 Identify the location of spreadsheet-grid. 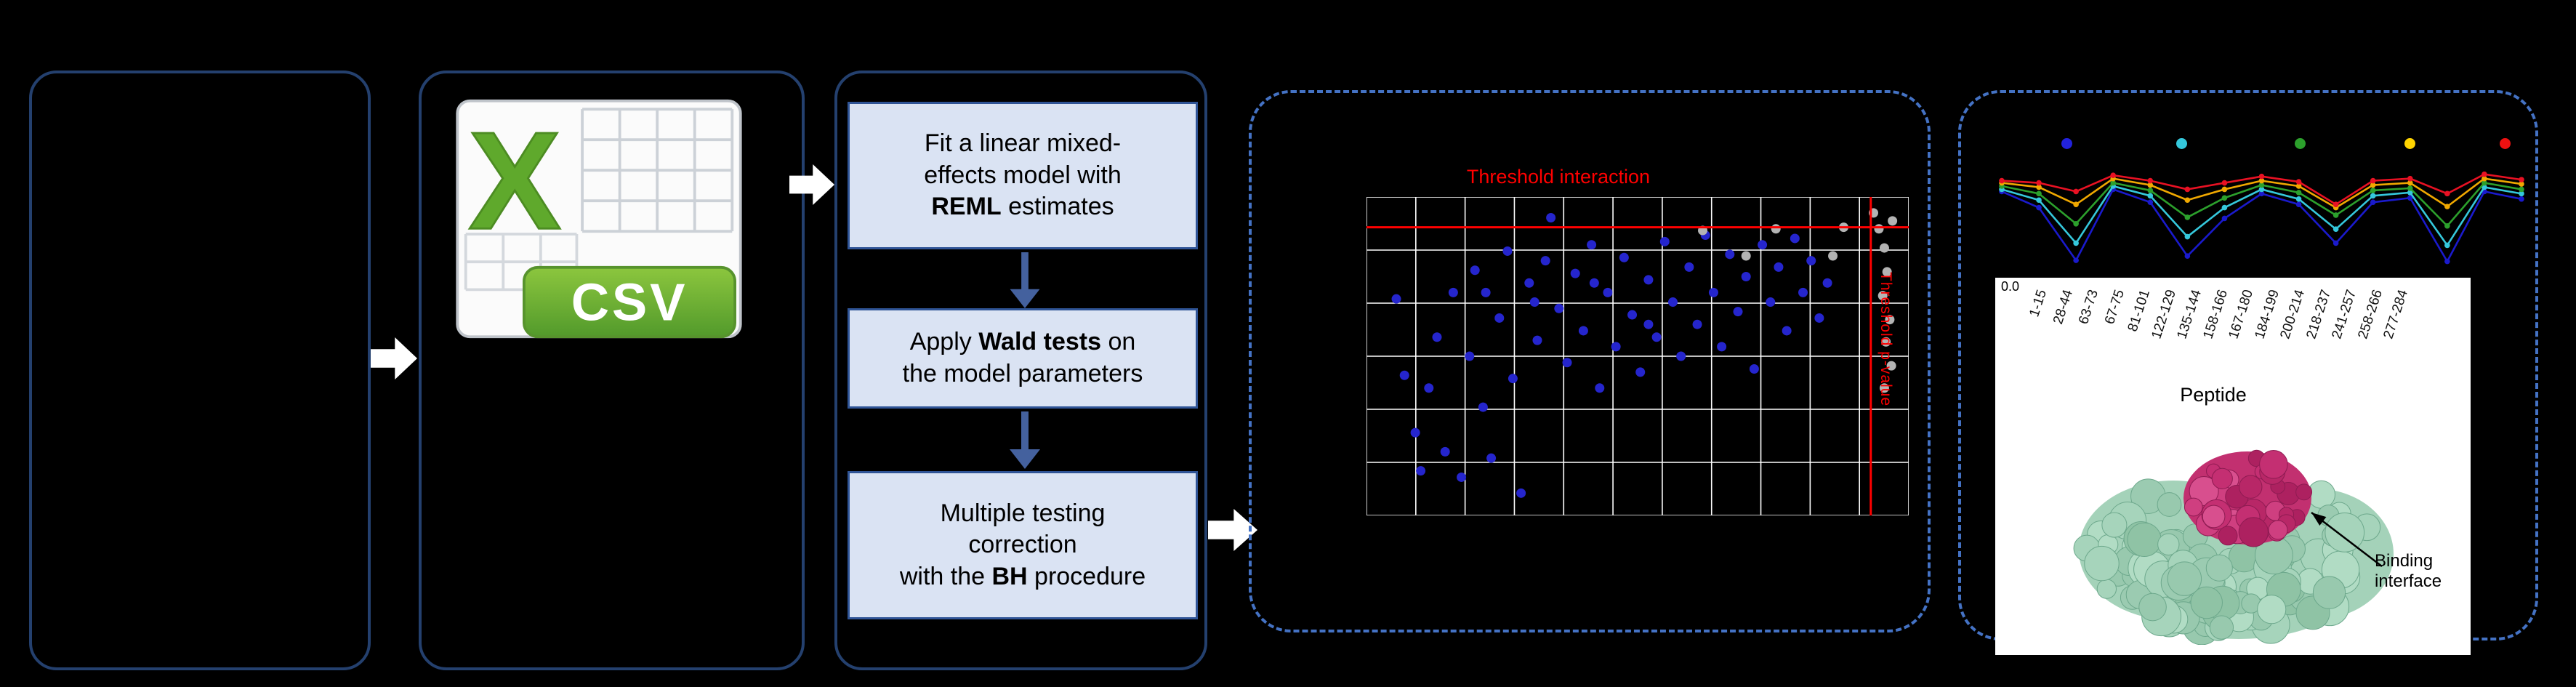
(657, 170).